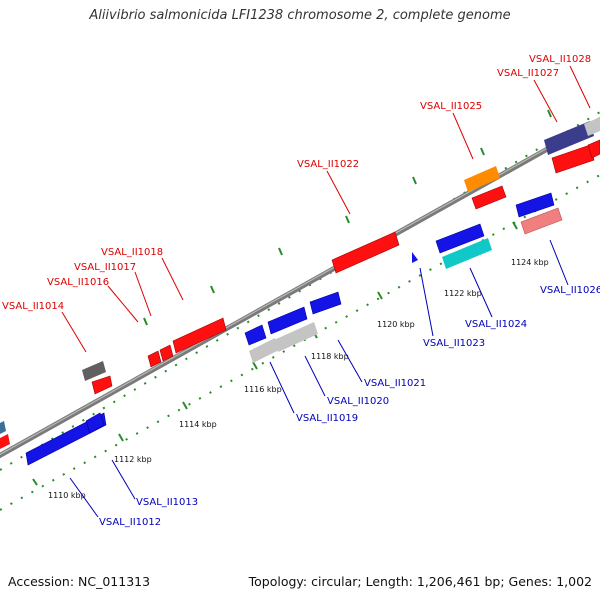  What do you see at coordinates (415, 257) in the screenshot?
I see `gene-arrow-vsal-ii1023` at bounding box center [415, 257].